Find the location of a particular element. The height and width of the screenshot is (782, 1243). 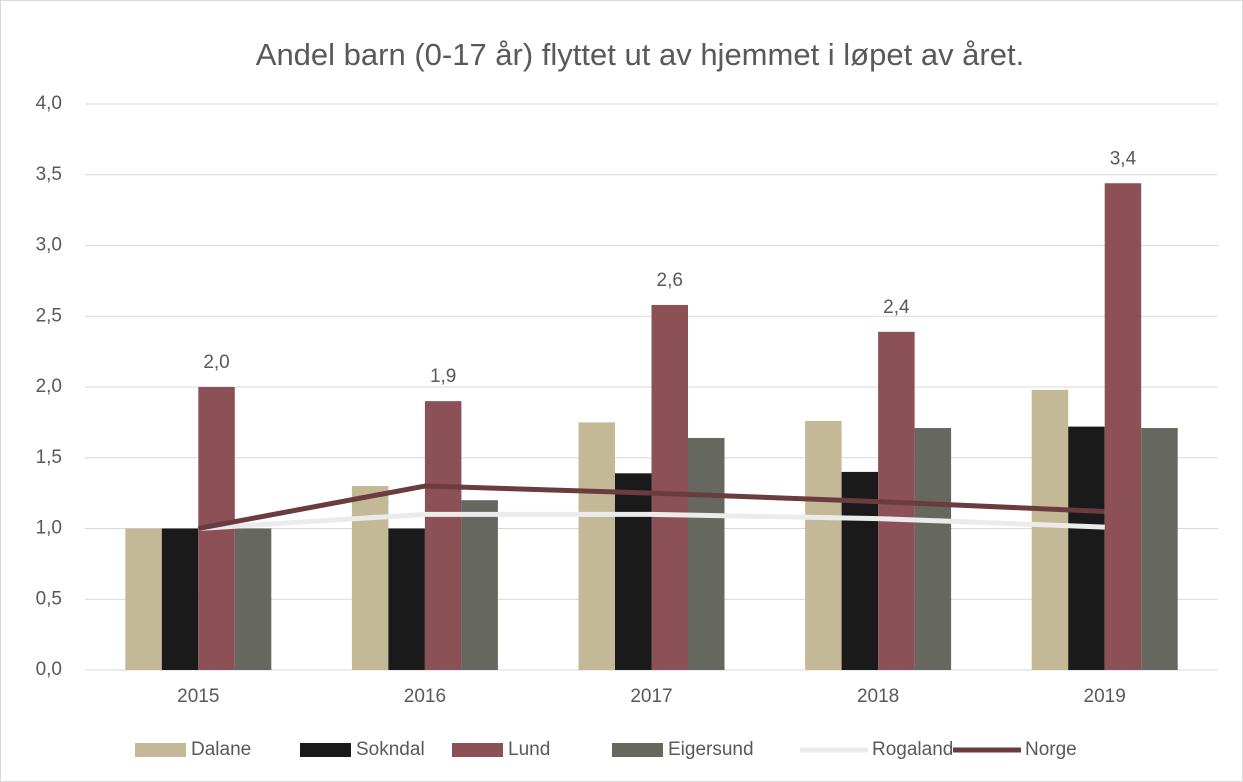

y-tick-label: 0,0 is located at coordinates (49, 669).